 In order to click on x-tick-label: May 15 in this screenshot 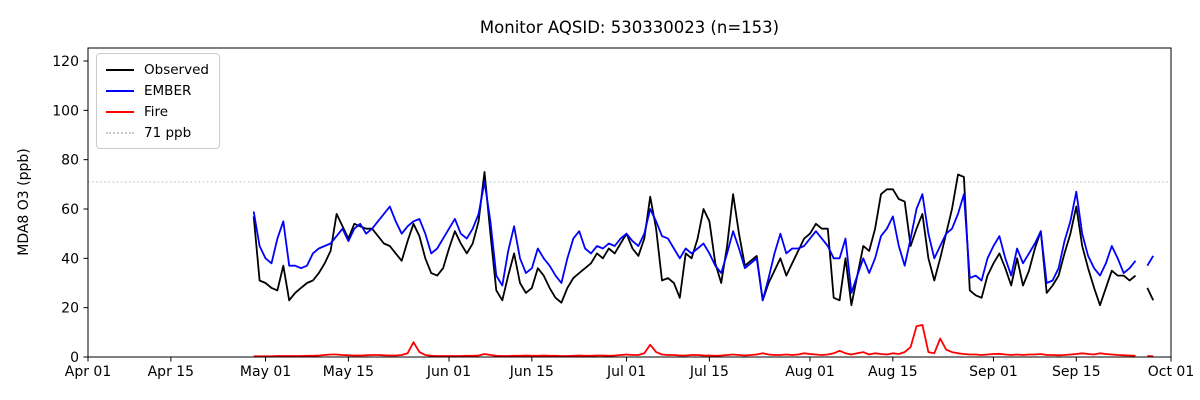, I will do `click(348, 372)`.